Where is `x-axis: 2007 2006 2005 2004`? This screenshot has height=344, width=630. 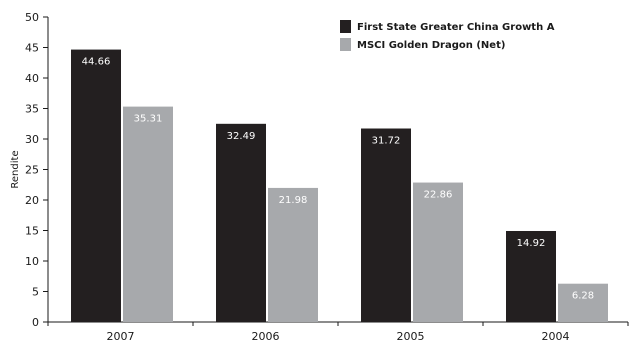
x-axis: 2007 2006 2005 2004 is located at coordinates (338, 332).